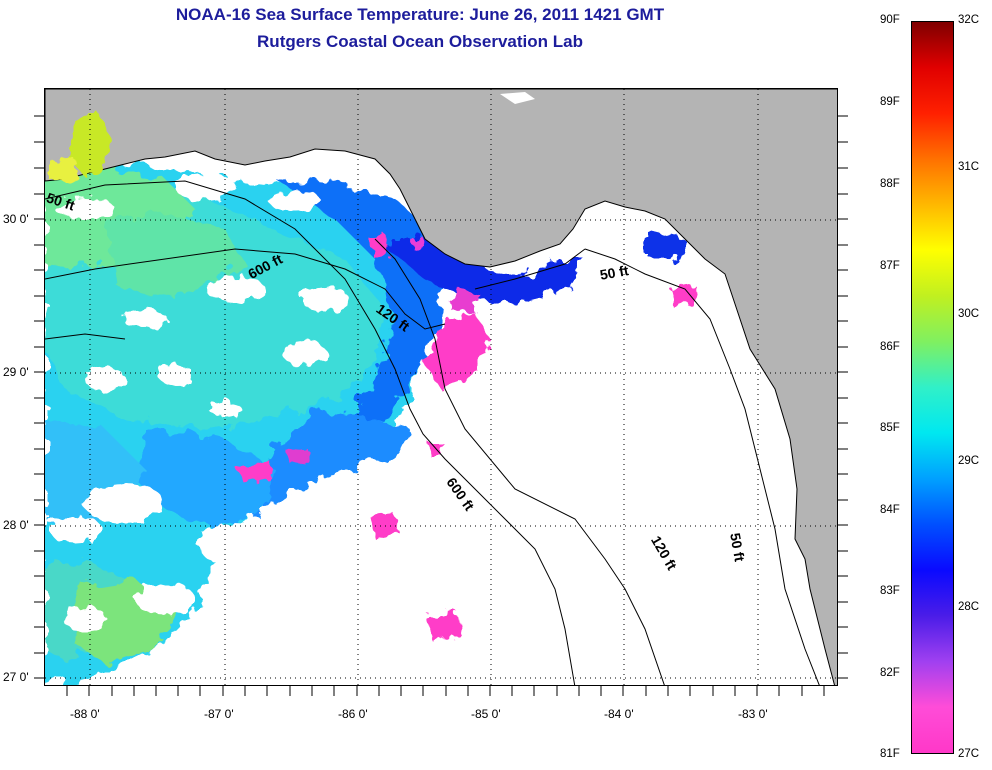 This screenshot has width=992, height=770. I want to click on colorbar-label-c: 28C, so click(969, 607).